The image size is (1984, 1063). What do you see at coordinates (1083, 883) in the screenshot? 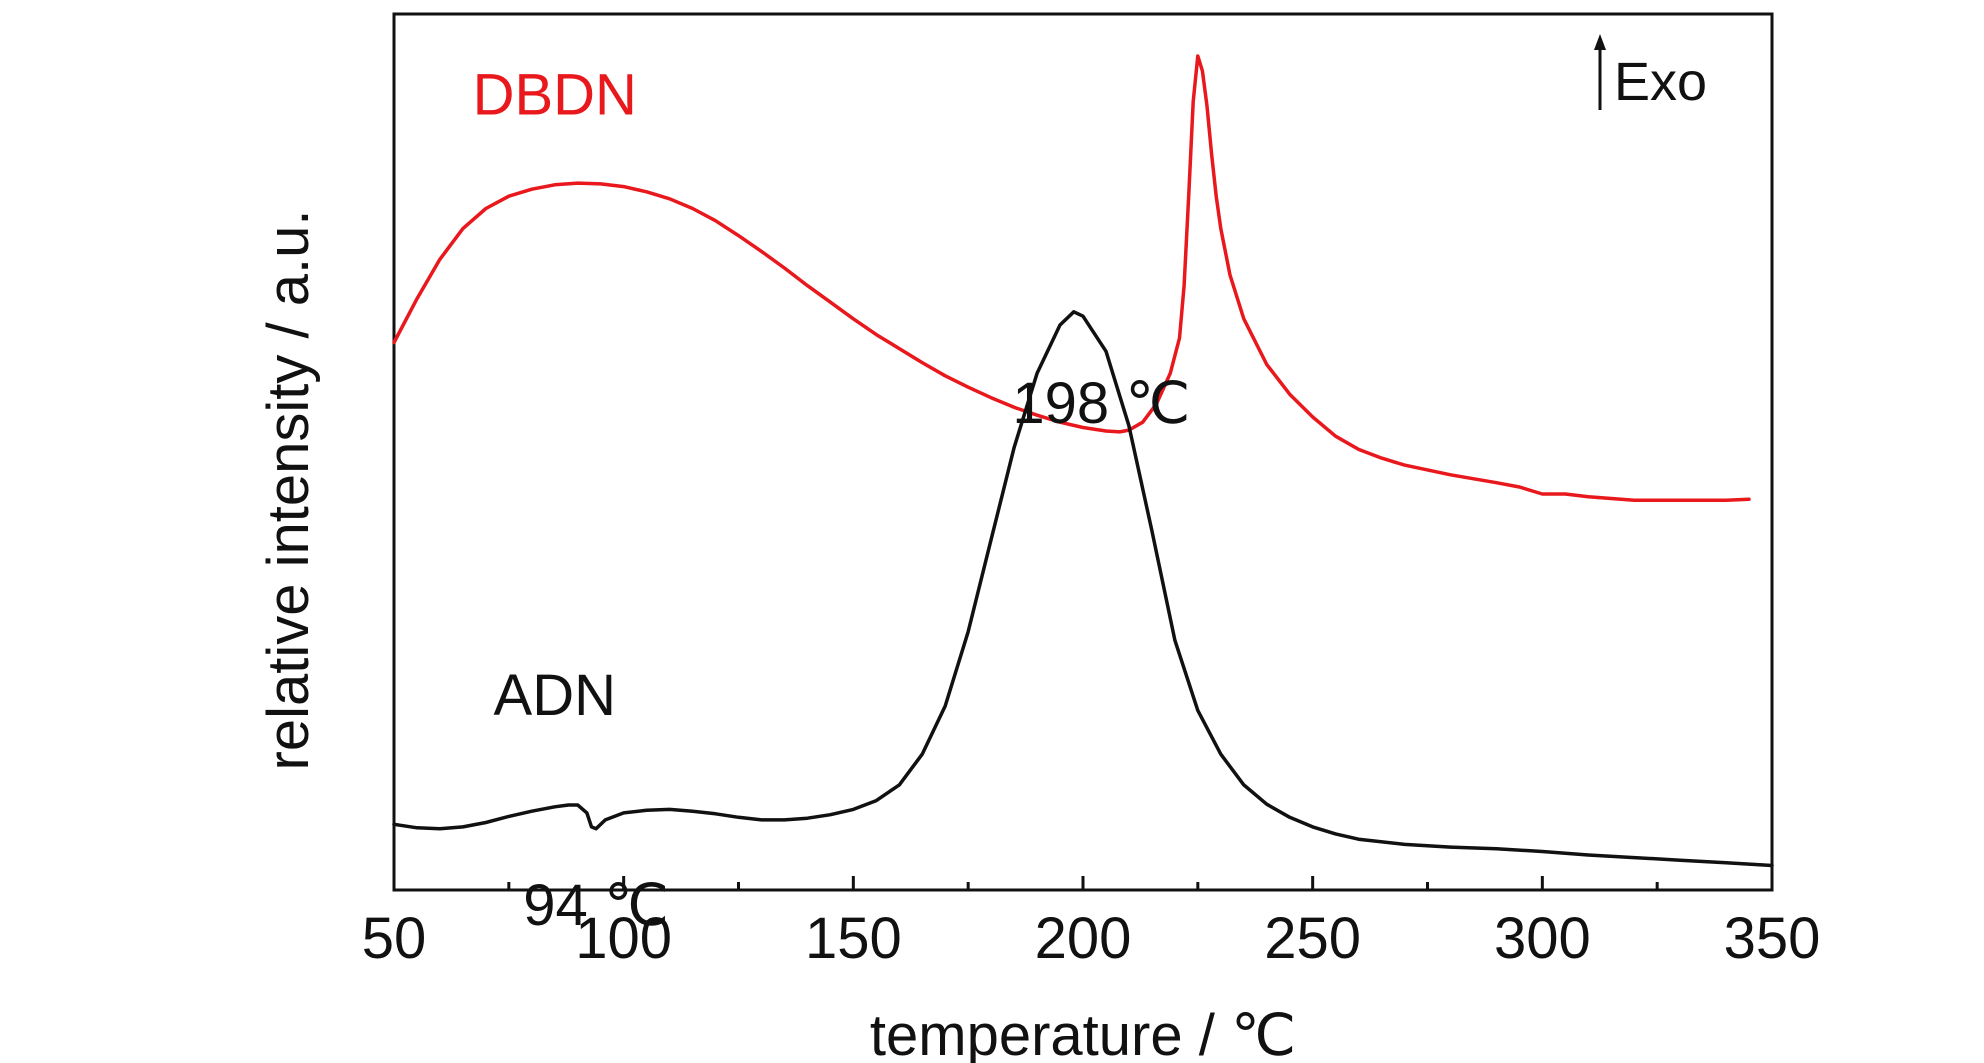
I see `x-axis-ticks` at bounding box center [1083, 883].